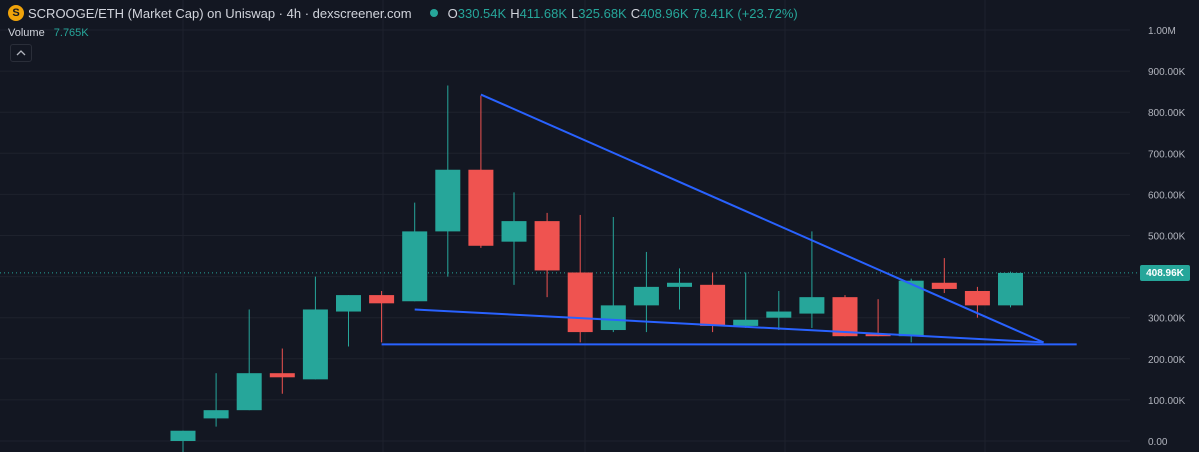  What do you see at coordinates (543, 13) in the screenshot?
I see `high-value: 411.68K` at bounding box center [543, 13].